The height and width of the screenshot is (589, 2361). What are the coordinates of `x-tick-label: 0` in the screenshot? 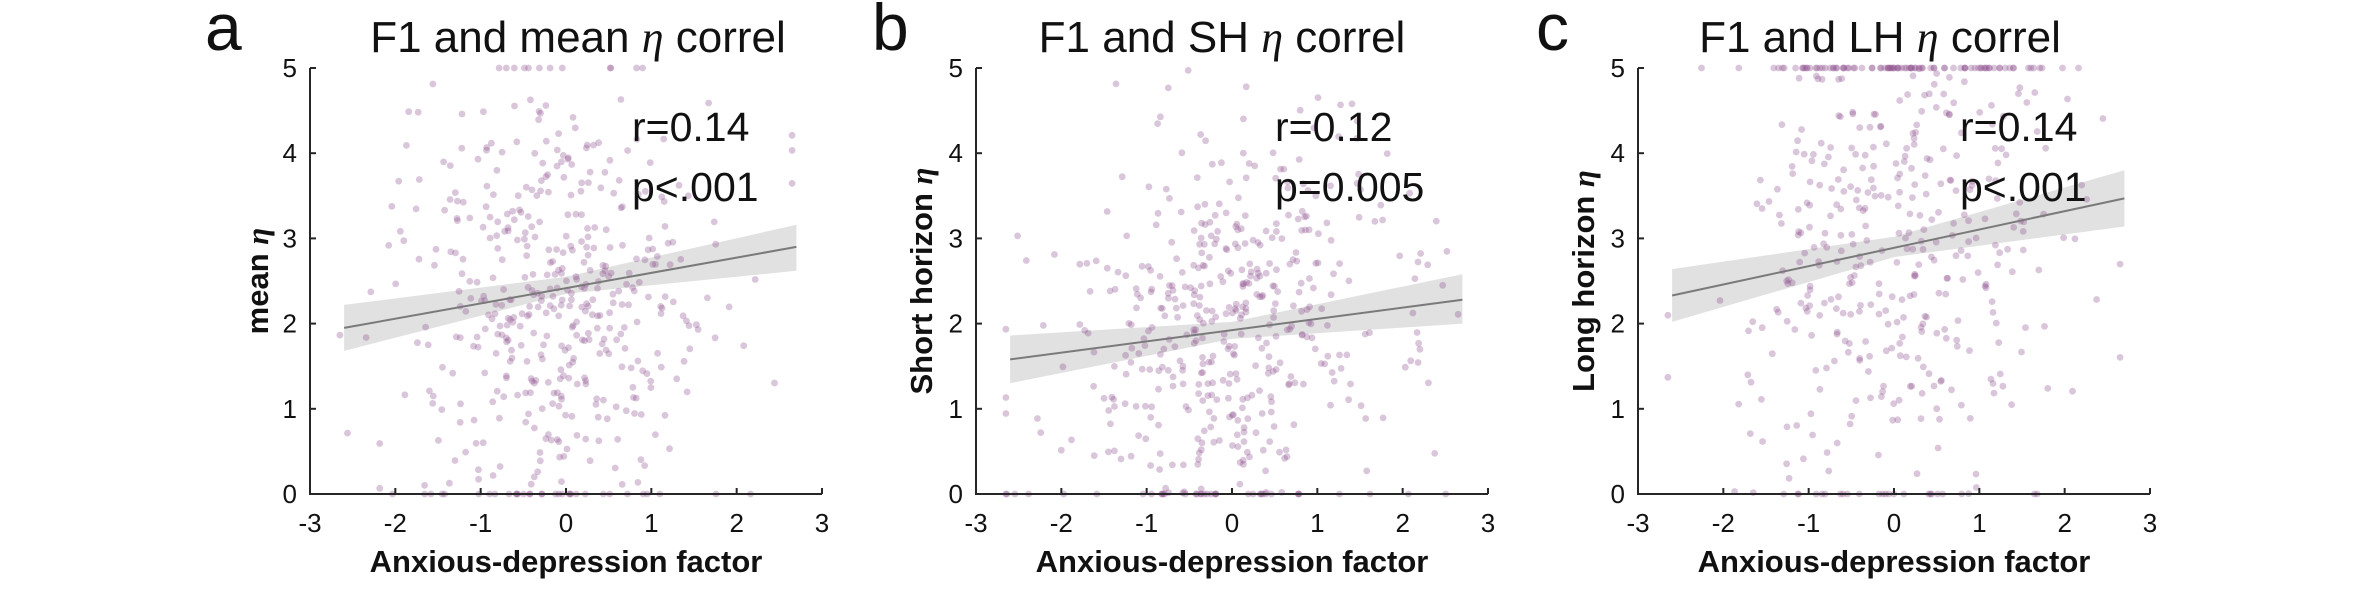 It's located at (1894, 523).